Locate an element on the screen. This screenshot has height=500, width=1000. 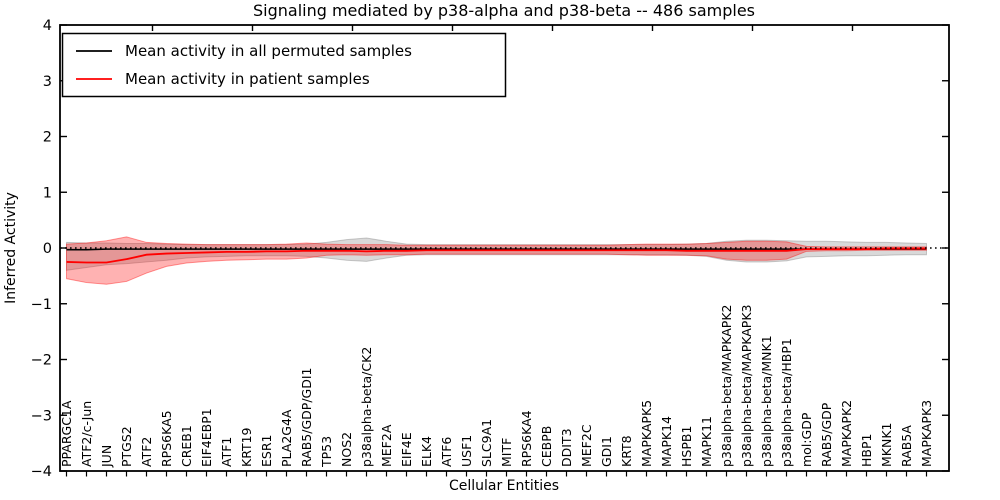
x-category-label: TP53 is located at coordinates (326, 452).